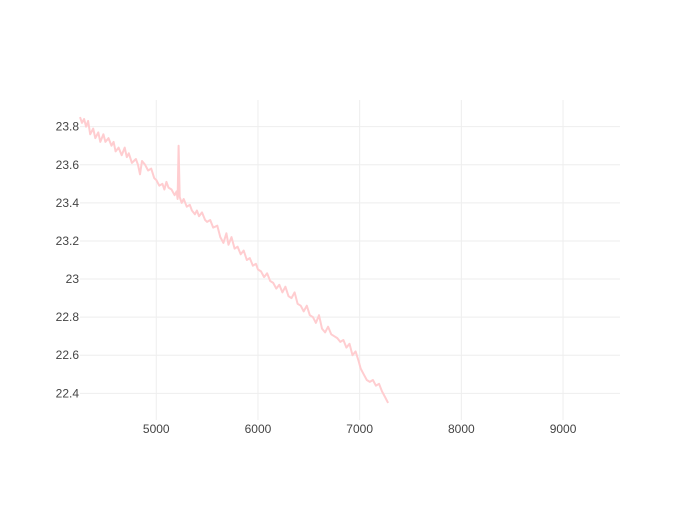  I want to click on x-tick-label: 9000, so click(563, 429).